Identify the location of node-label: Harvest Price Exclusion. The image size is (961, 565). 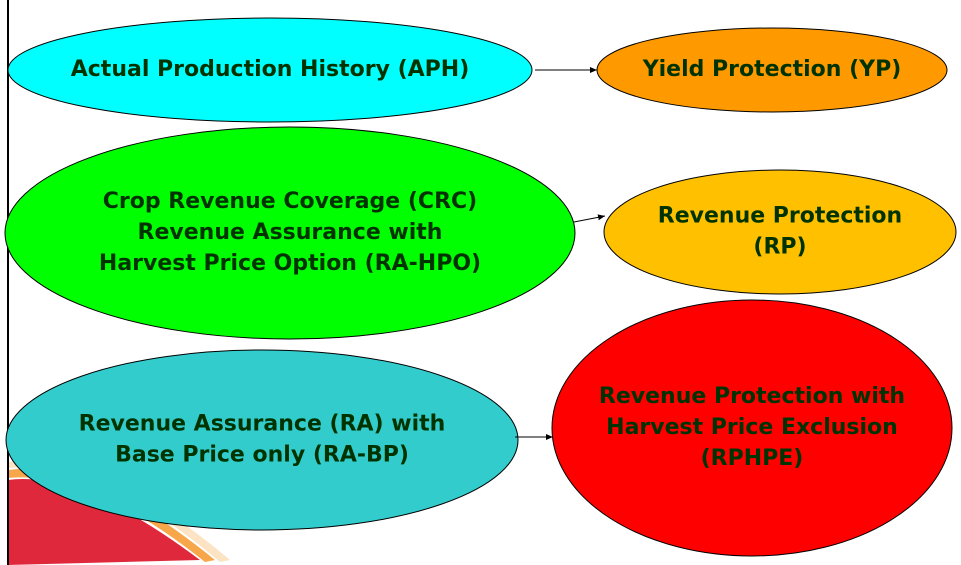
(752, 427).